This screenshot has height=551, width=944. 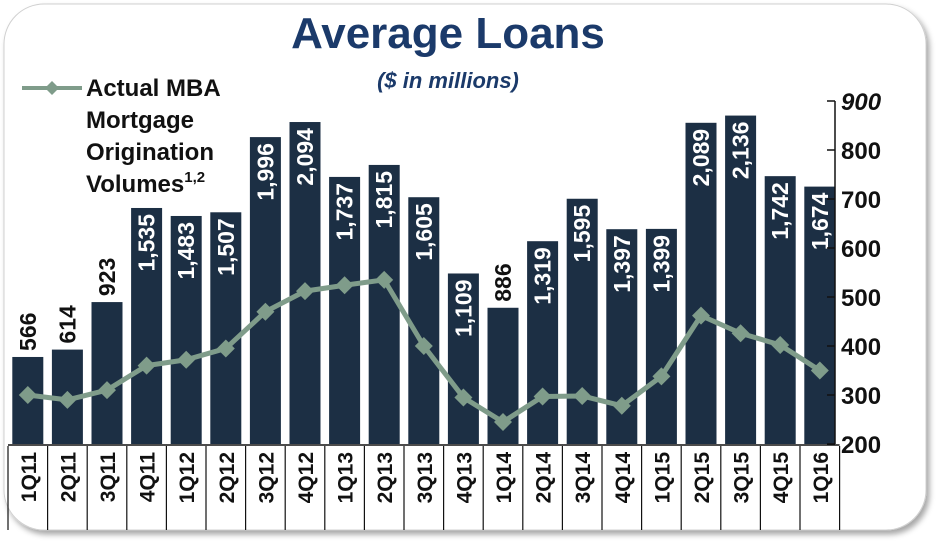 I want to click on x-tick-label: 3Q12, so click(x=266, y=477).